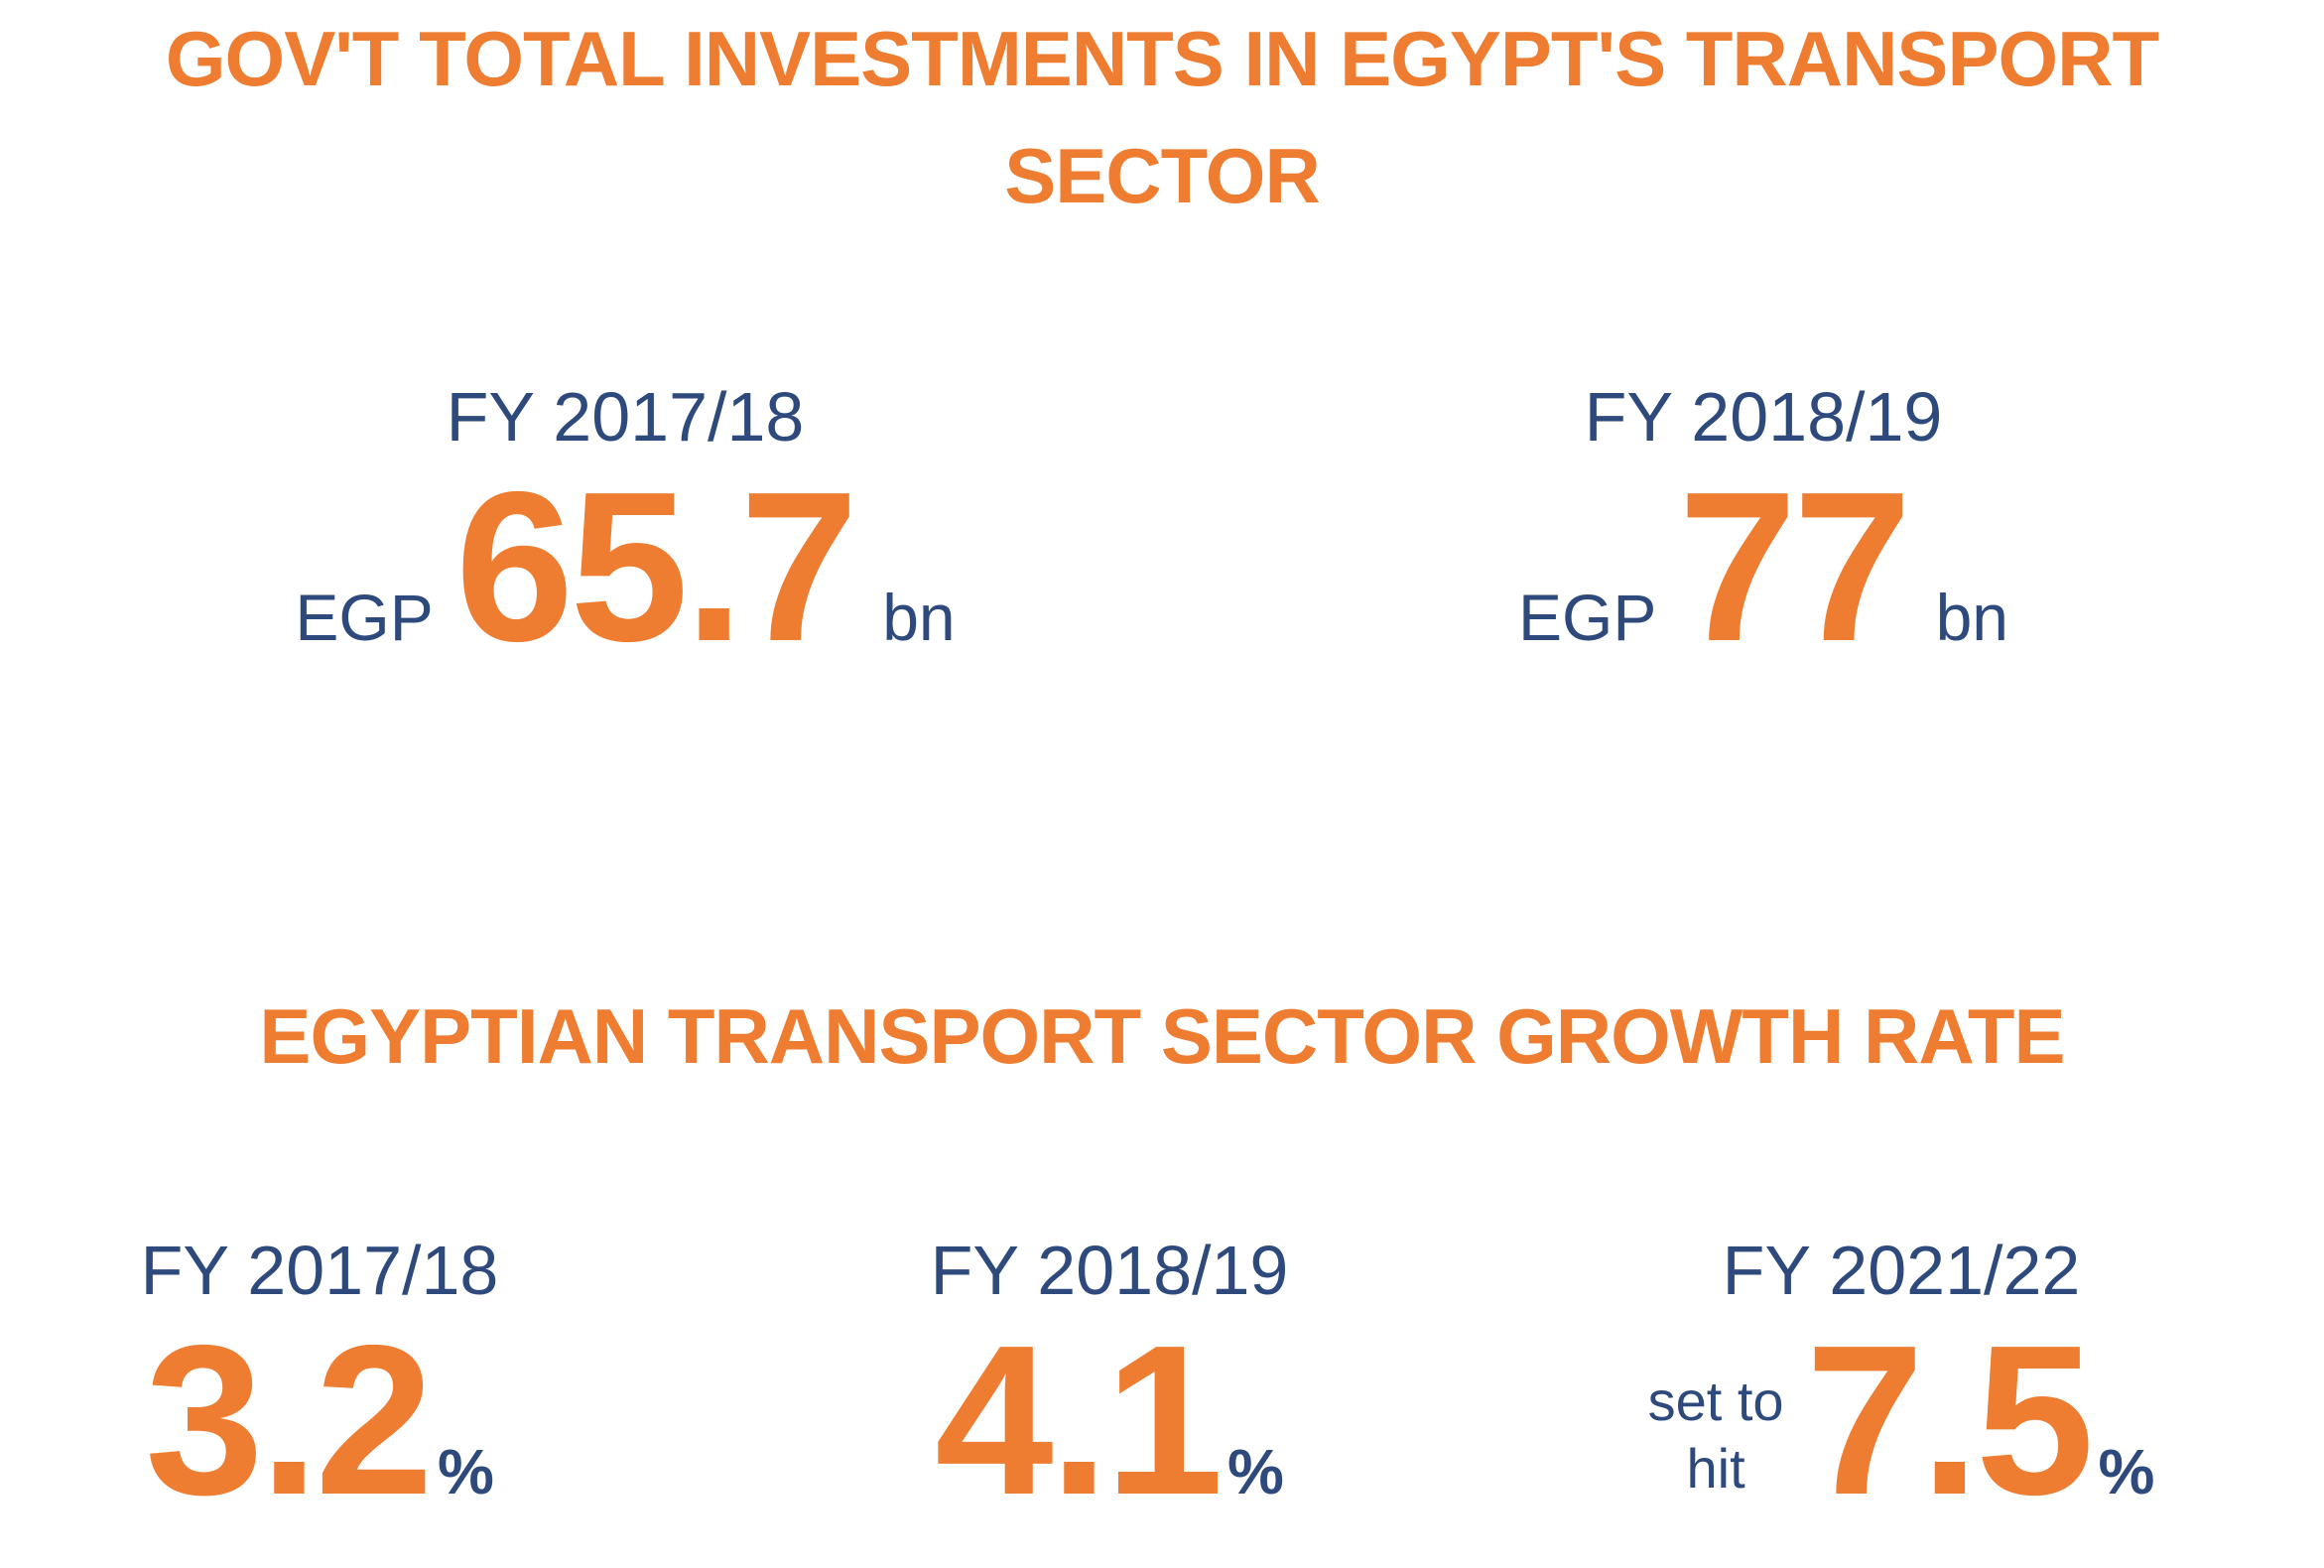 The image size is (2324, 1568). Describe the element at coordinates (1715, 1468) in the screenshot. I see `prefix-line: hit` at that location.